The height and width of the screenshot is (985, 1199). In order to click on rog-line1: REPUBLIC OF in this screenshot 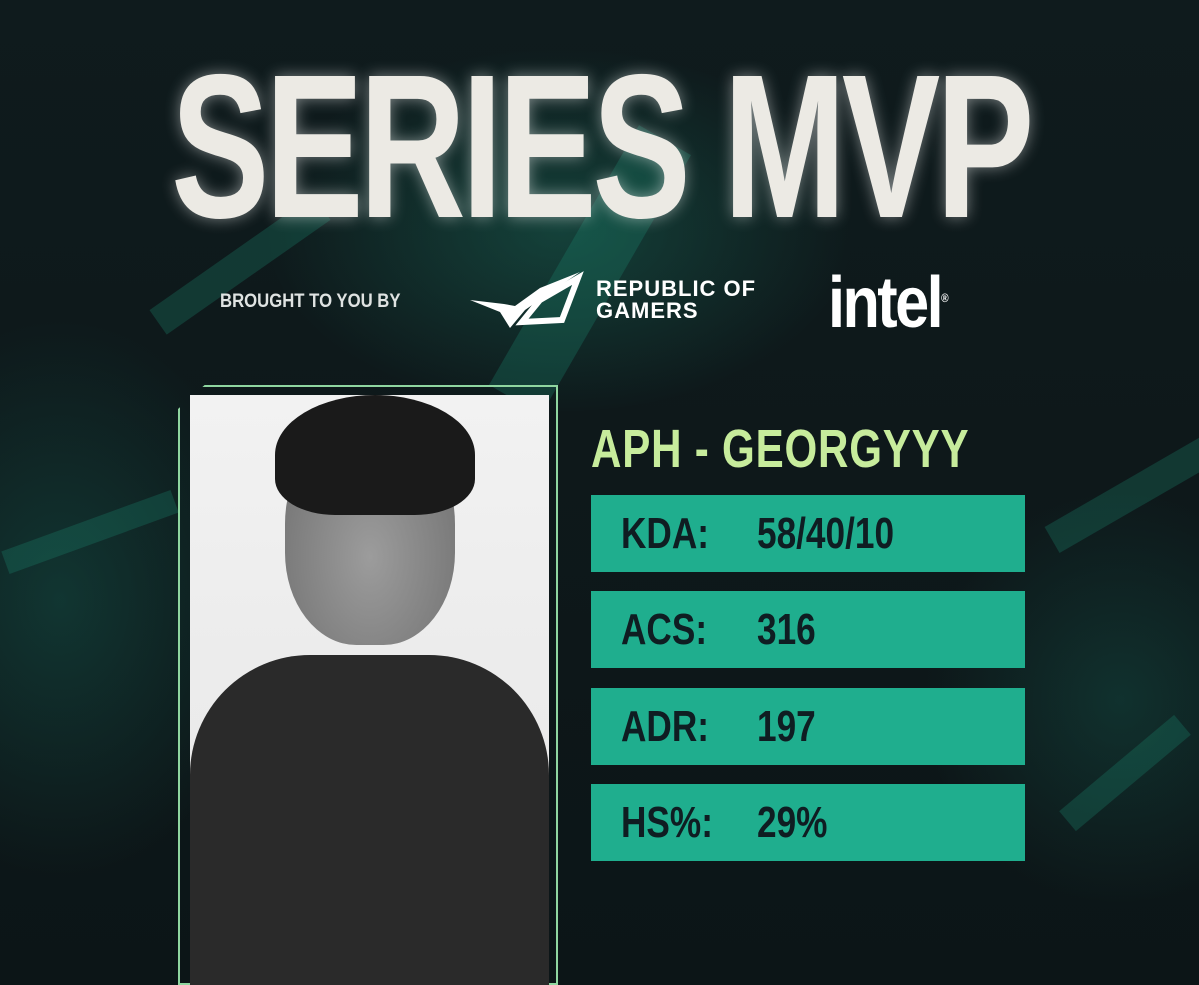, I will do `click(676, 288)`.